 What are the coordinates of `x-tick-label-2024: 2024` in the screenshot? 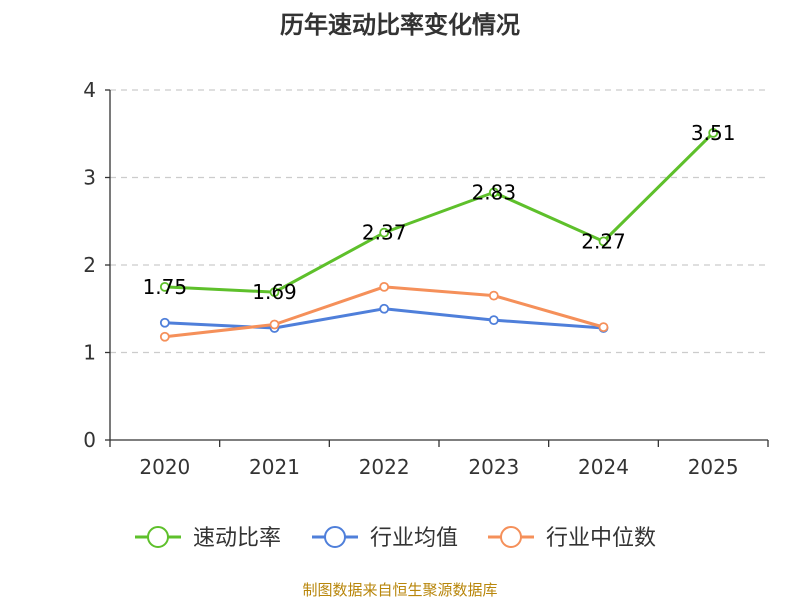 It's located at (603, 467).